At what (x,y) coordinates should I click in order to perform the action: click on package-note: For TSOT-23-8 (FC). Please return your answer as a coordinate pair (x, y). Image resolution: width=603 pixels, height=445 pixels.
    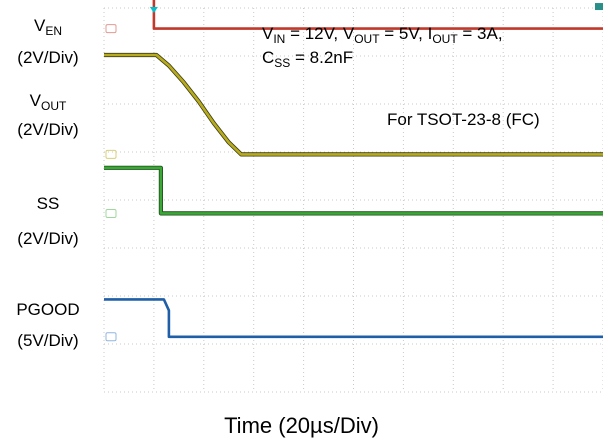
    Looking at the image, I should click on (463, 119).